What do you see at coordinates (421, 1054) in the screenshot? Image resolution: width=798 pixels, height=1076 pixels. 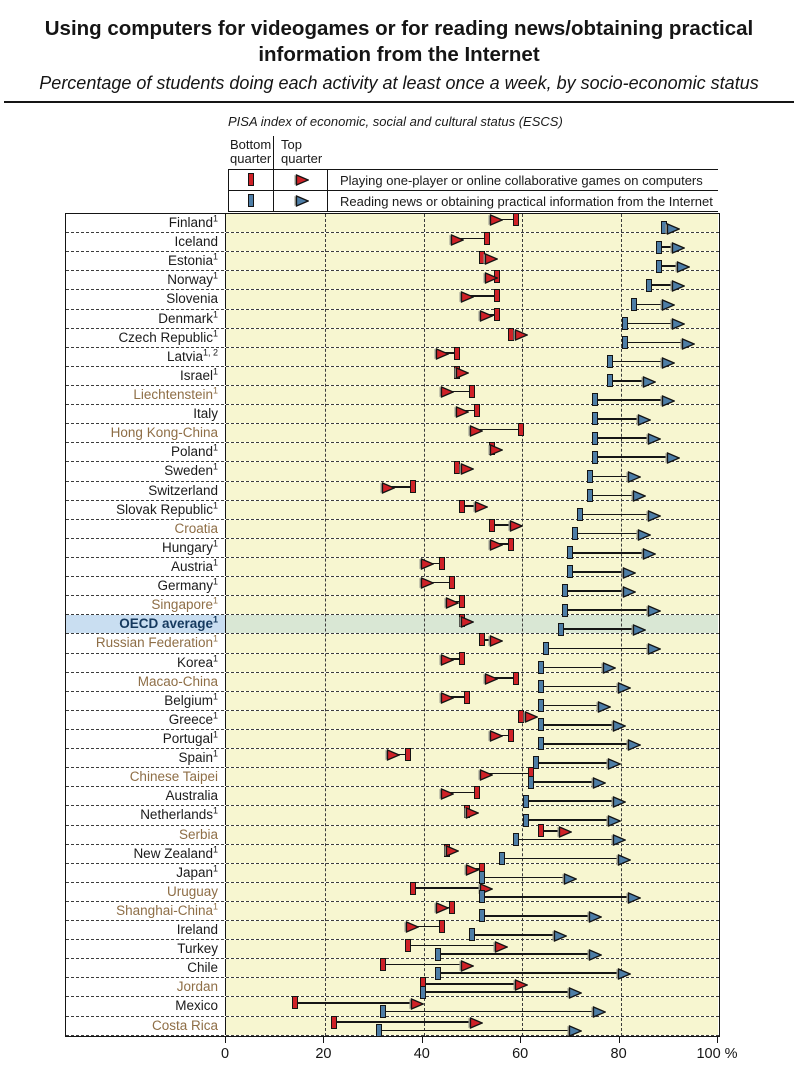 I see `x-tick-label-40: 40` at bounding box center [421, 1054].